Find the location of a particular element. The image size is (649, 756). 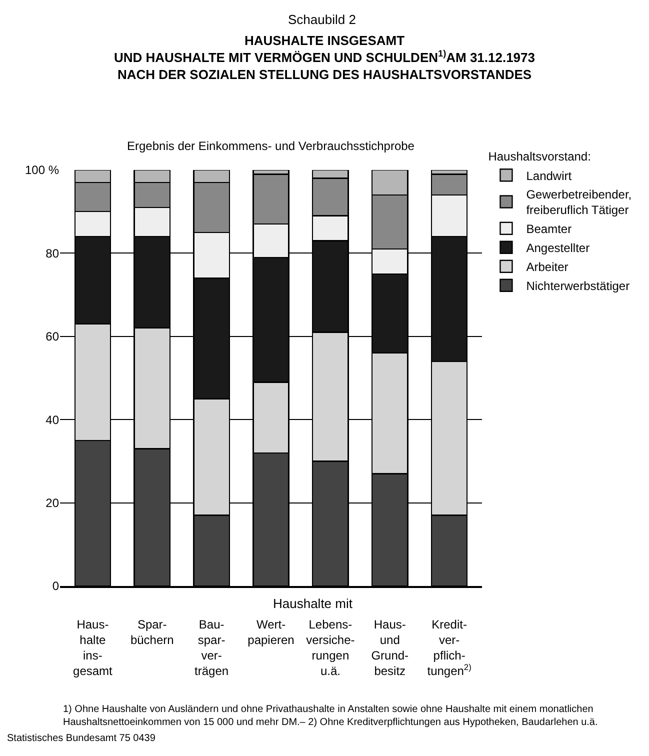

text: Schaubild 2 is located at coordinates (322, 19).